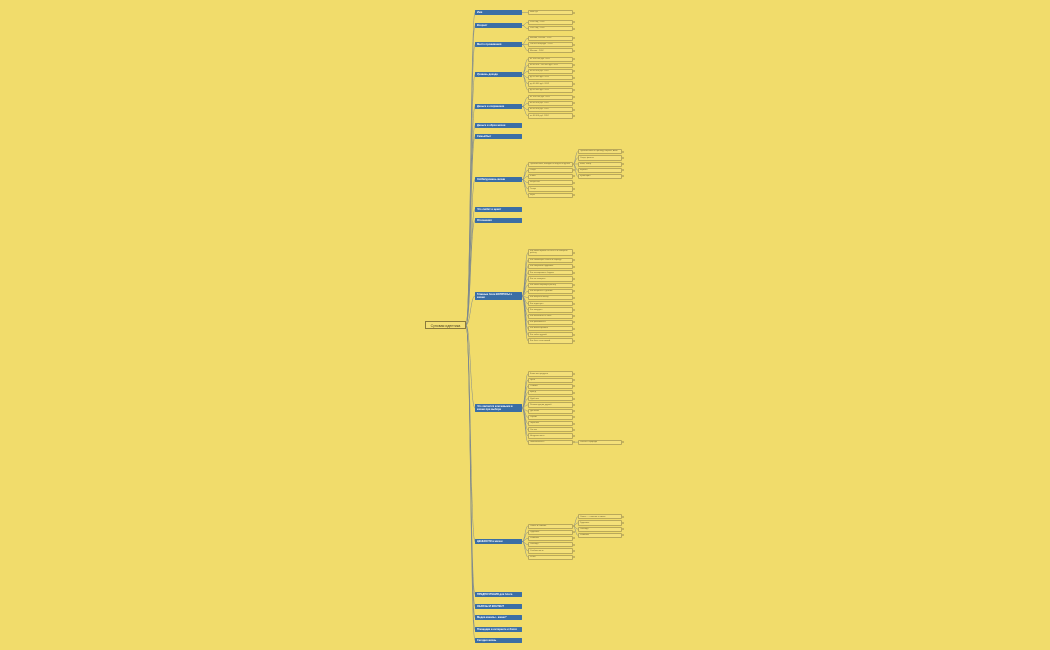 The width and height of the screenshot is (1050, 650). I want to click on subtopic: Экологичность, so click(550, 442).